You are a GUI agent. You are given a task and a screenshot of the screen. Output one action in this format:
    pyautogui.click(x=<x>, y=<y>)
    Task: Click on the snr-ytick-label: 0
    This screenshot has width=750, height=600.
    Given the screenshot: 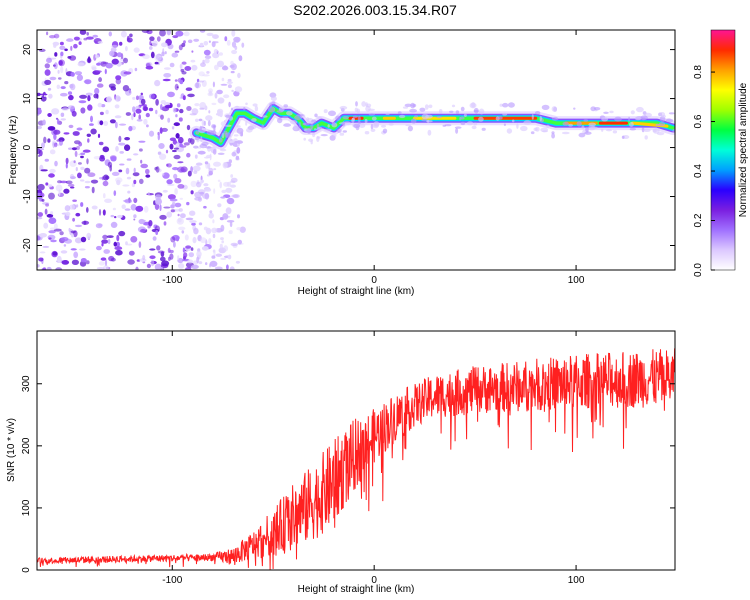 What is the action you would take?
    pyautogui.click(x=26, y=570)
    